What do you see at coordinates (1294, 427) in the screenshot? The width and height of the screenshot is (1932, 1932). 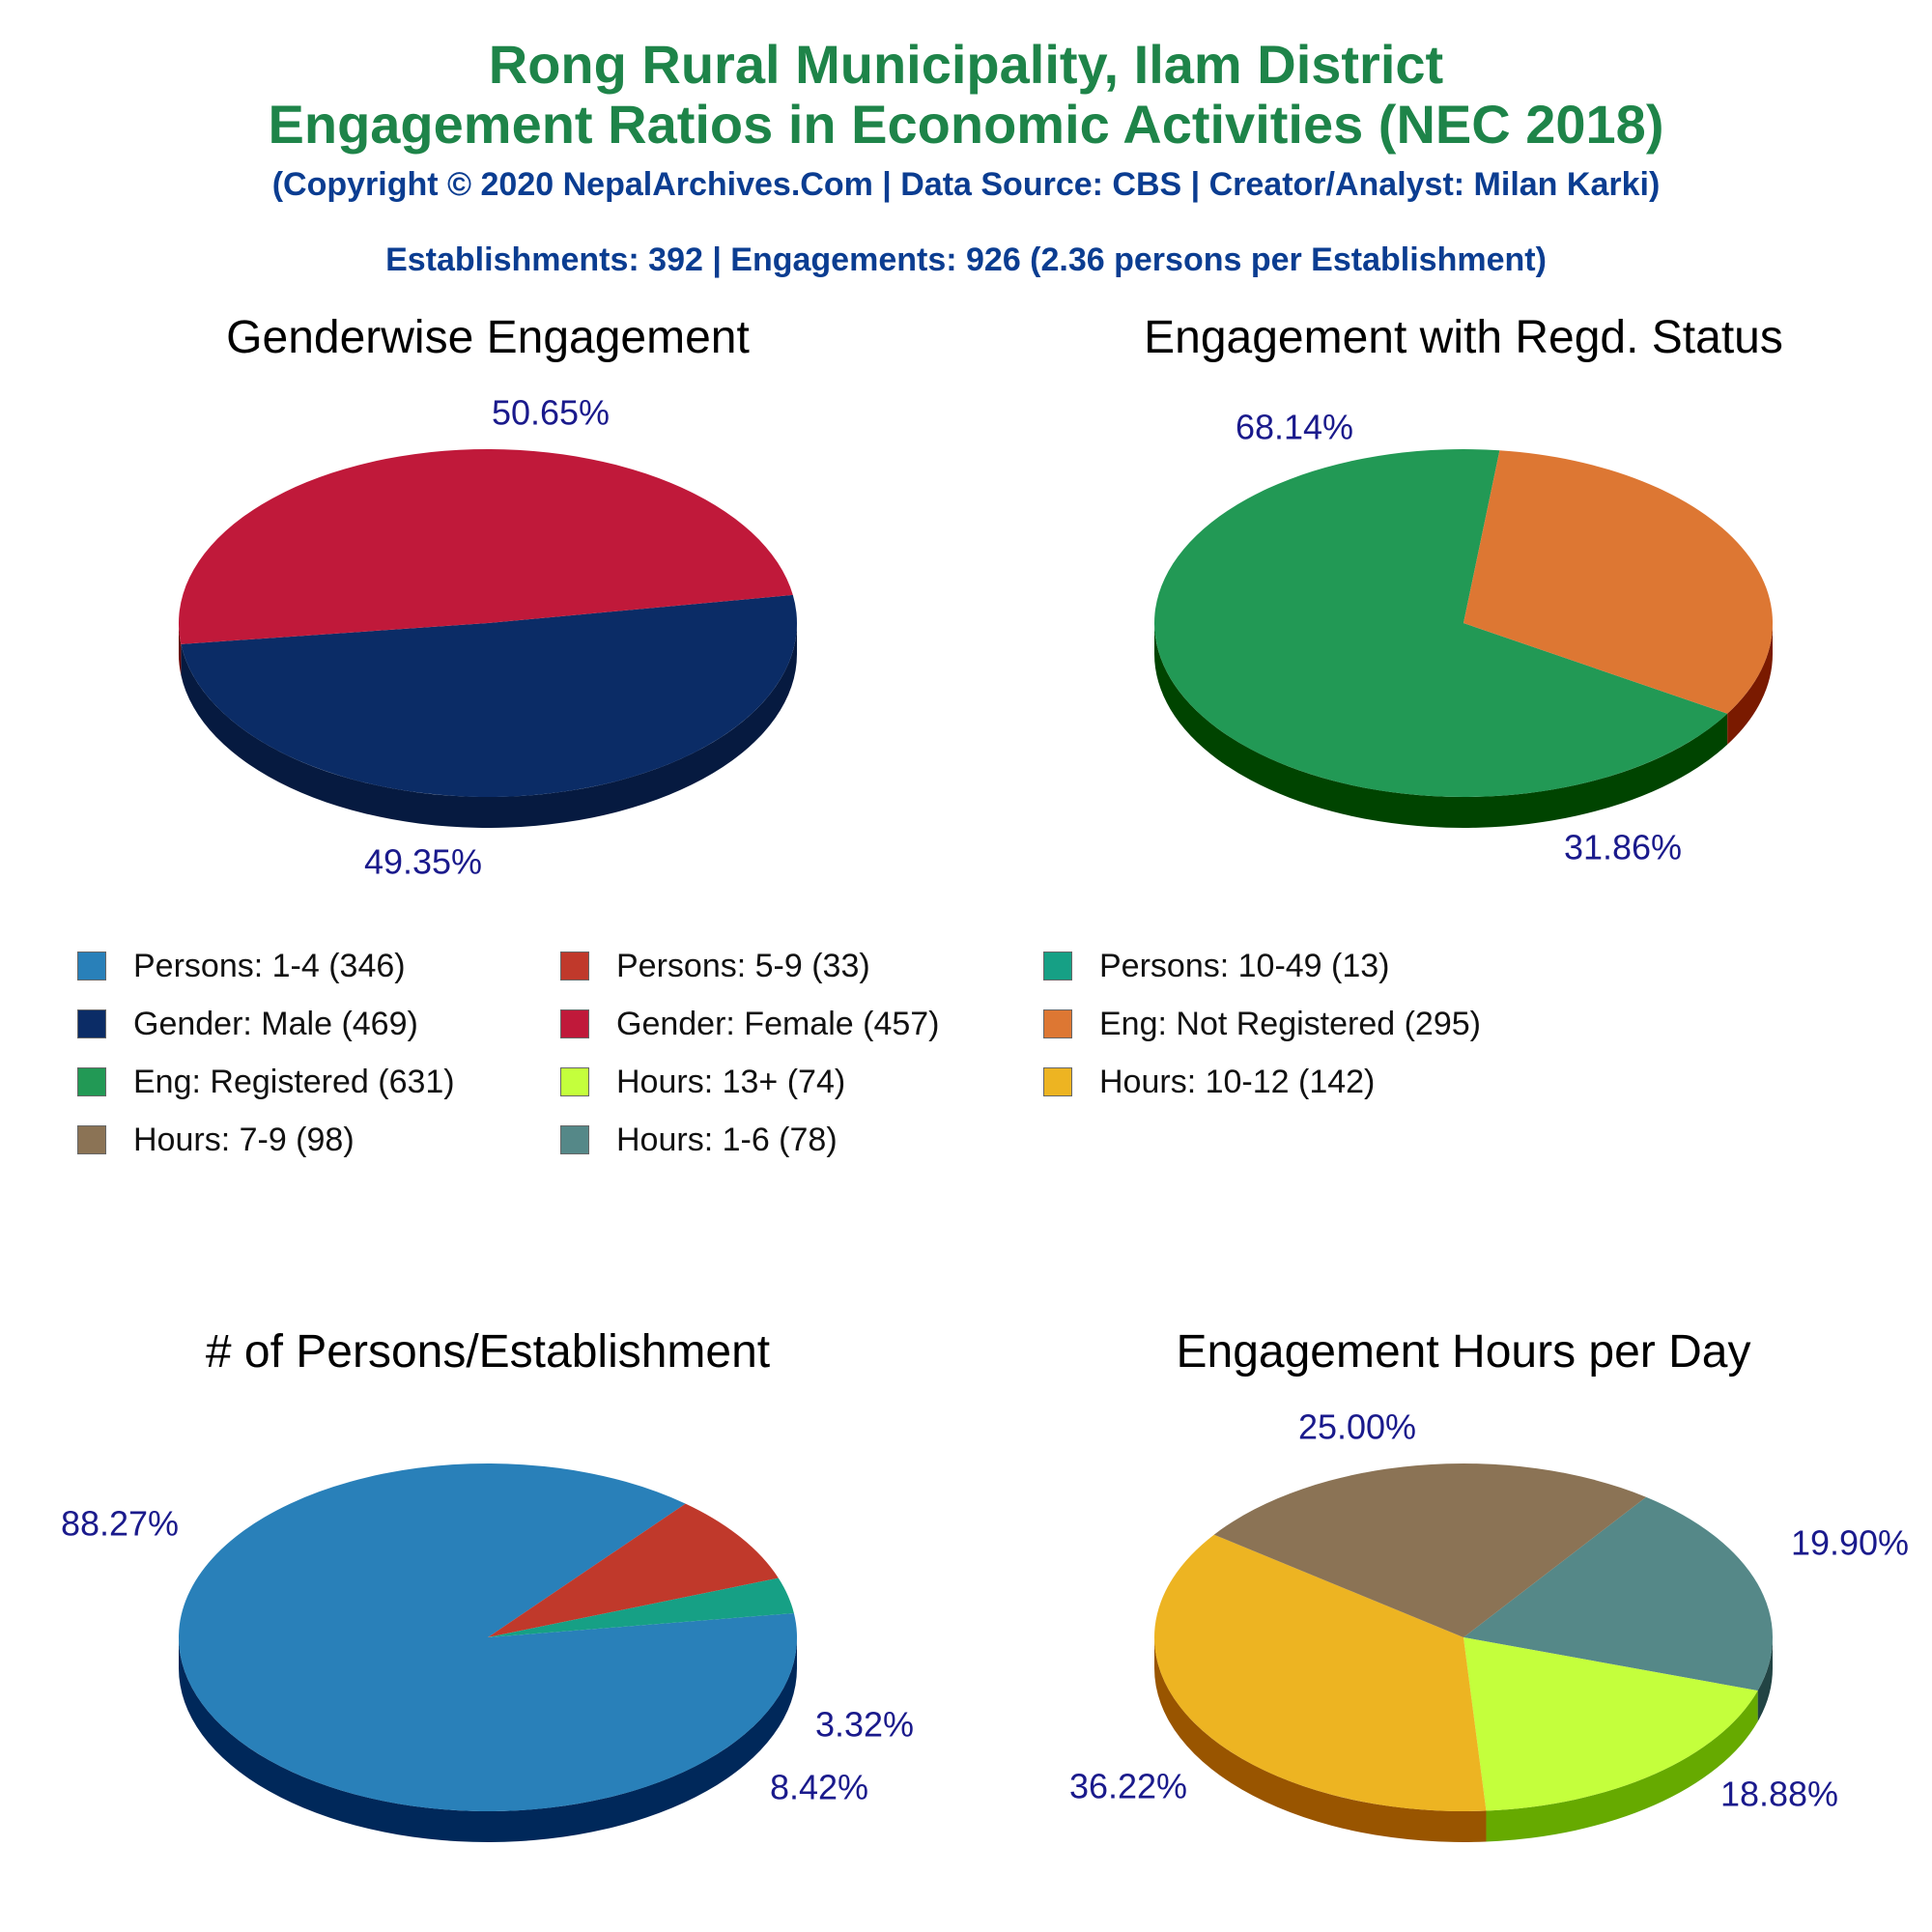 I see `pie-slice-label: 68.14%` at bounding box center [1294, 427].